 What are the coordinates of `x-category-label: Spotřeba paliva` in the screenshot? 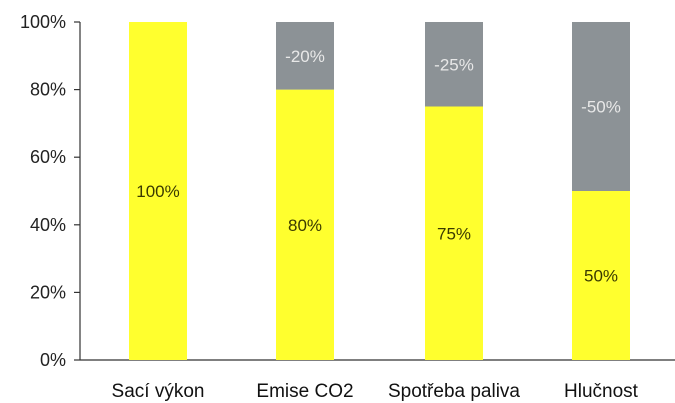 It's located at (454, 391).